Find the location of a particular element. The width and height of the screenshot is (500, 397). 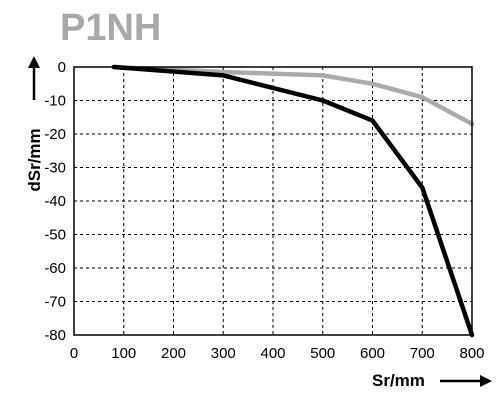

y-tick-label: -10 is located at coordinates (55, 101).